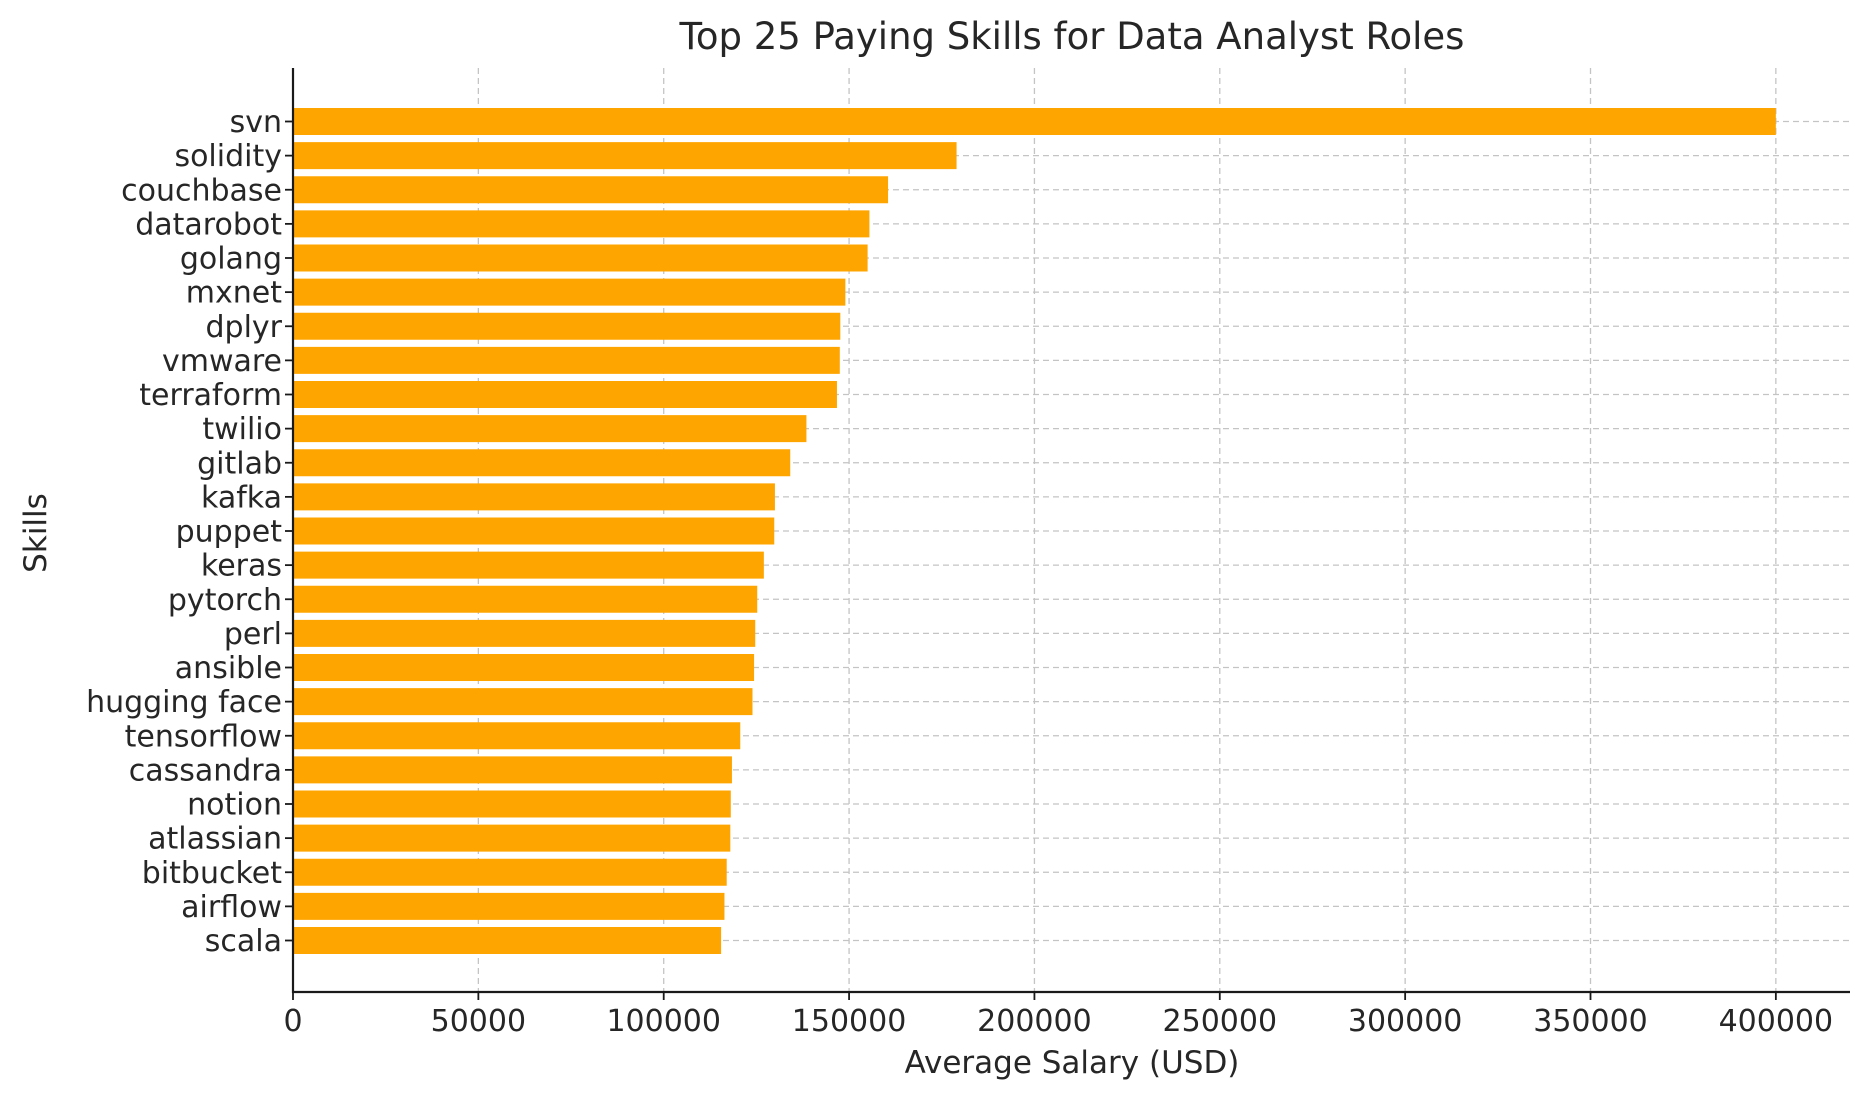 The width and height of the screenshot is (1861, 1097). I want to click on bar-puppet, so click(534, 531).